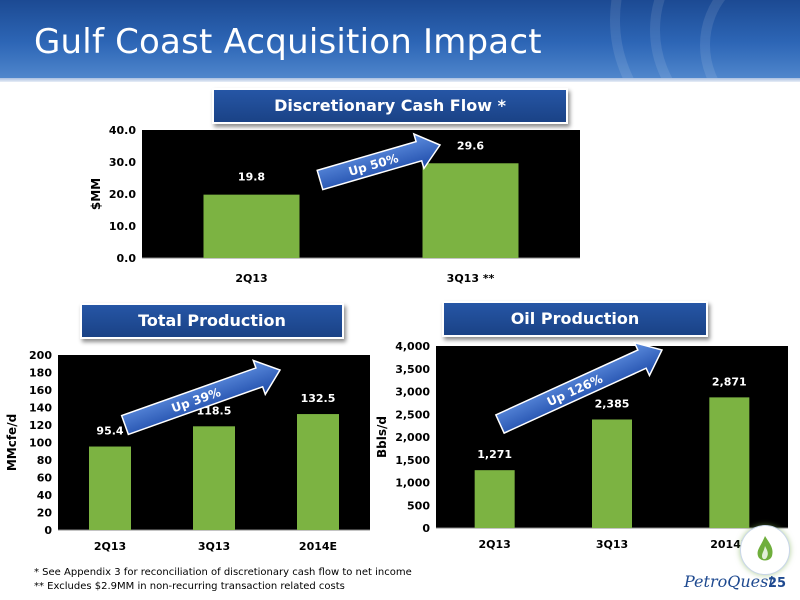 The image size is (800, 600). What do you see at coordinates (412, 392) in the screenshot?
I see `y-tick-label: 3,000` at bounding box center [412, 392].